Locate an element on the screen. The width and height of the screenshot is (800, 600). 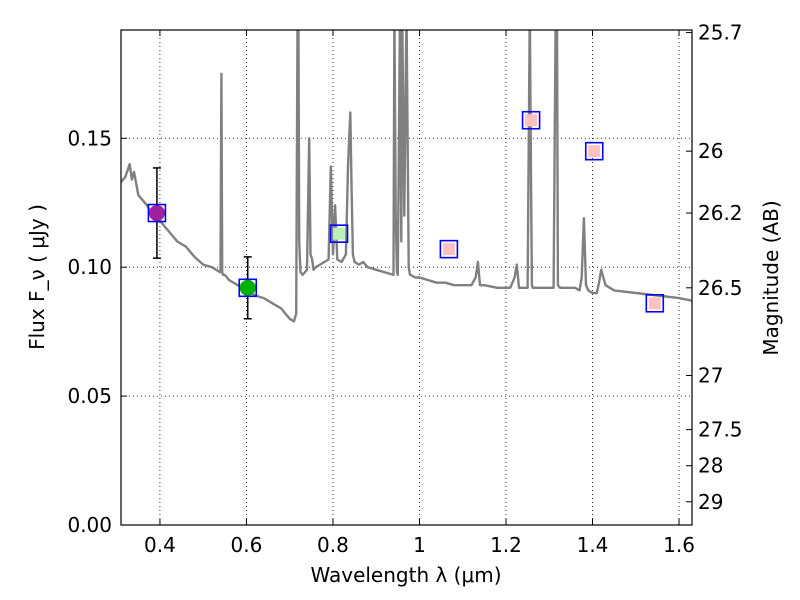
x-tick-label: 0.4 is located at coordinates (160, 545).